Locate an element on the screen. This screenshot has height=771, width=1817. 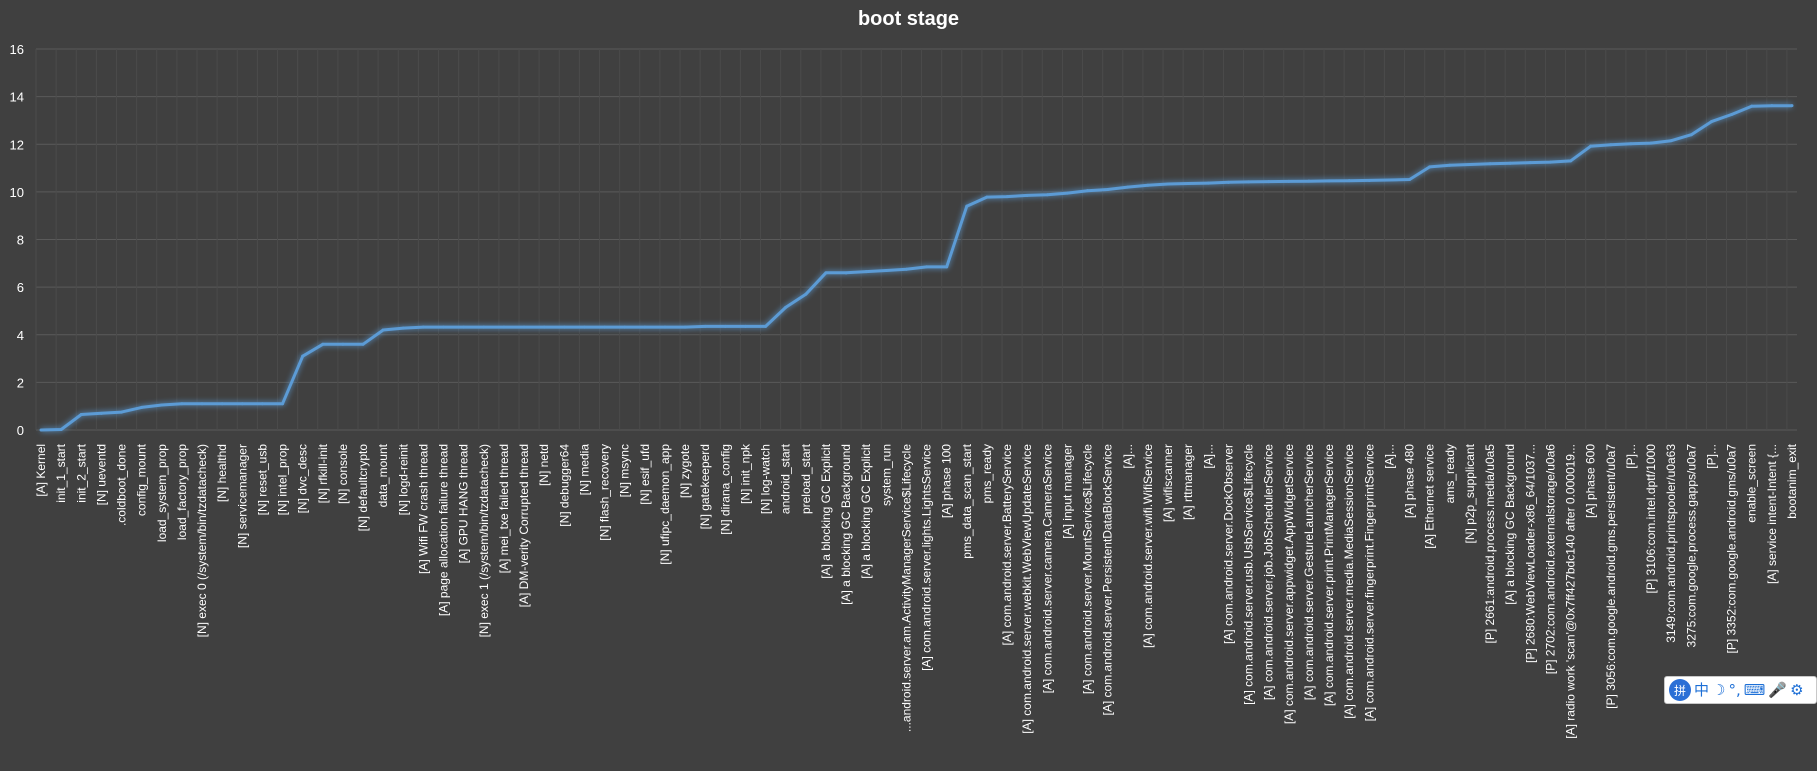
x-tick-label: bootanim_exit is located at coordinates (1792, 480).